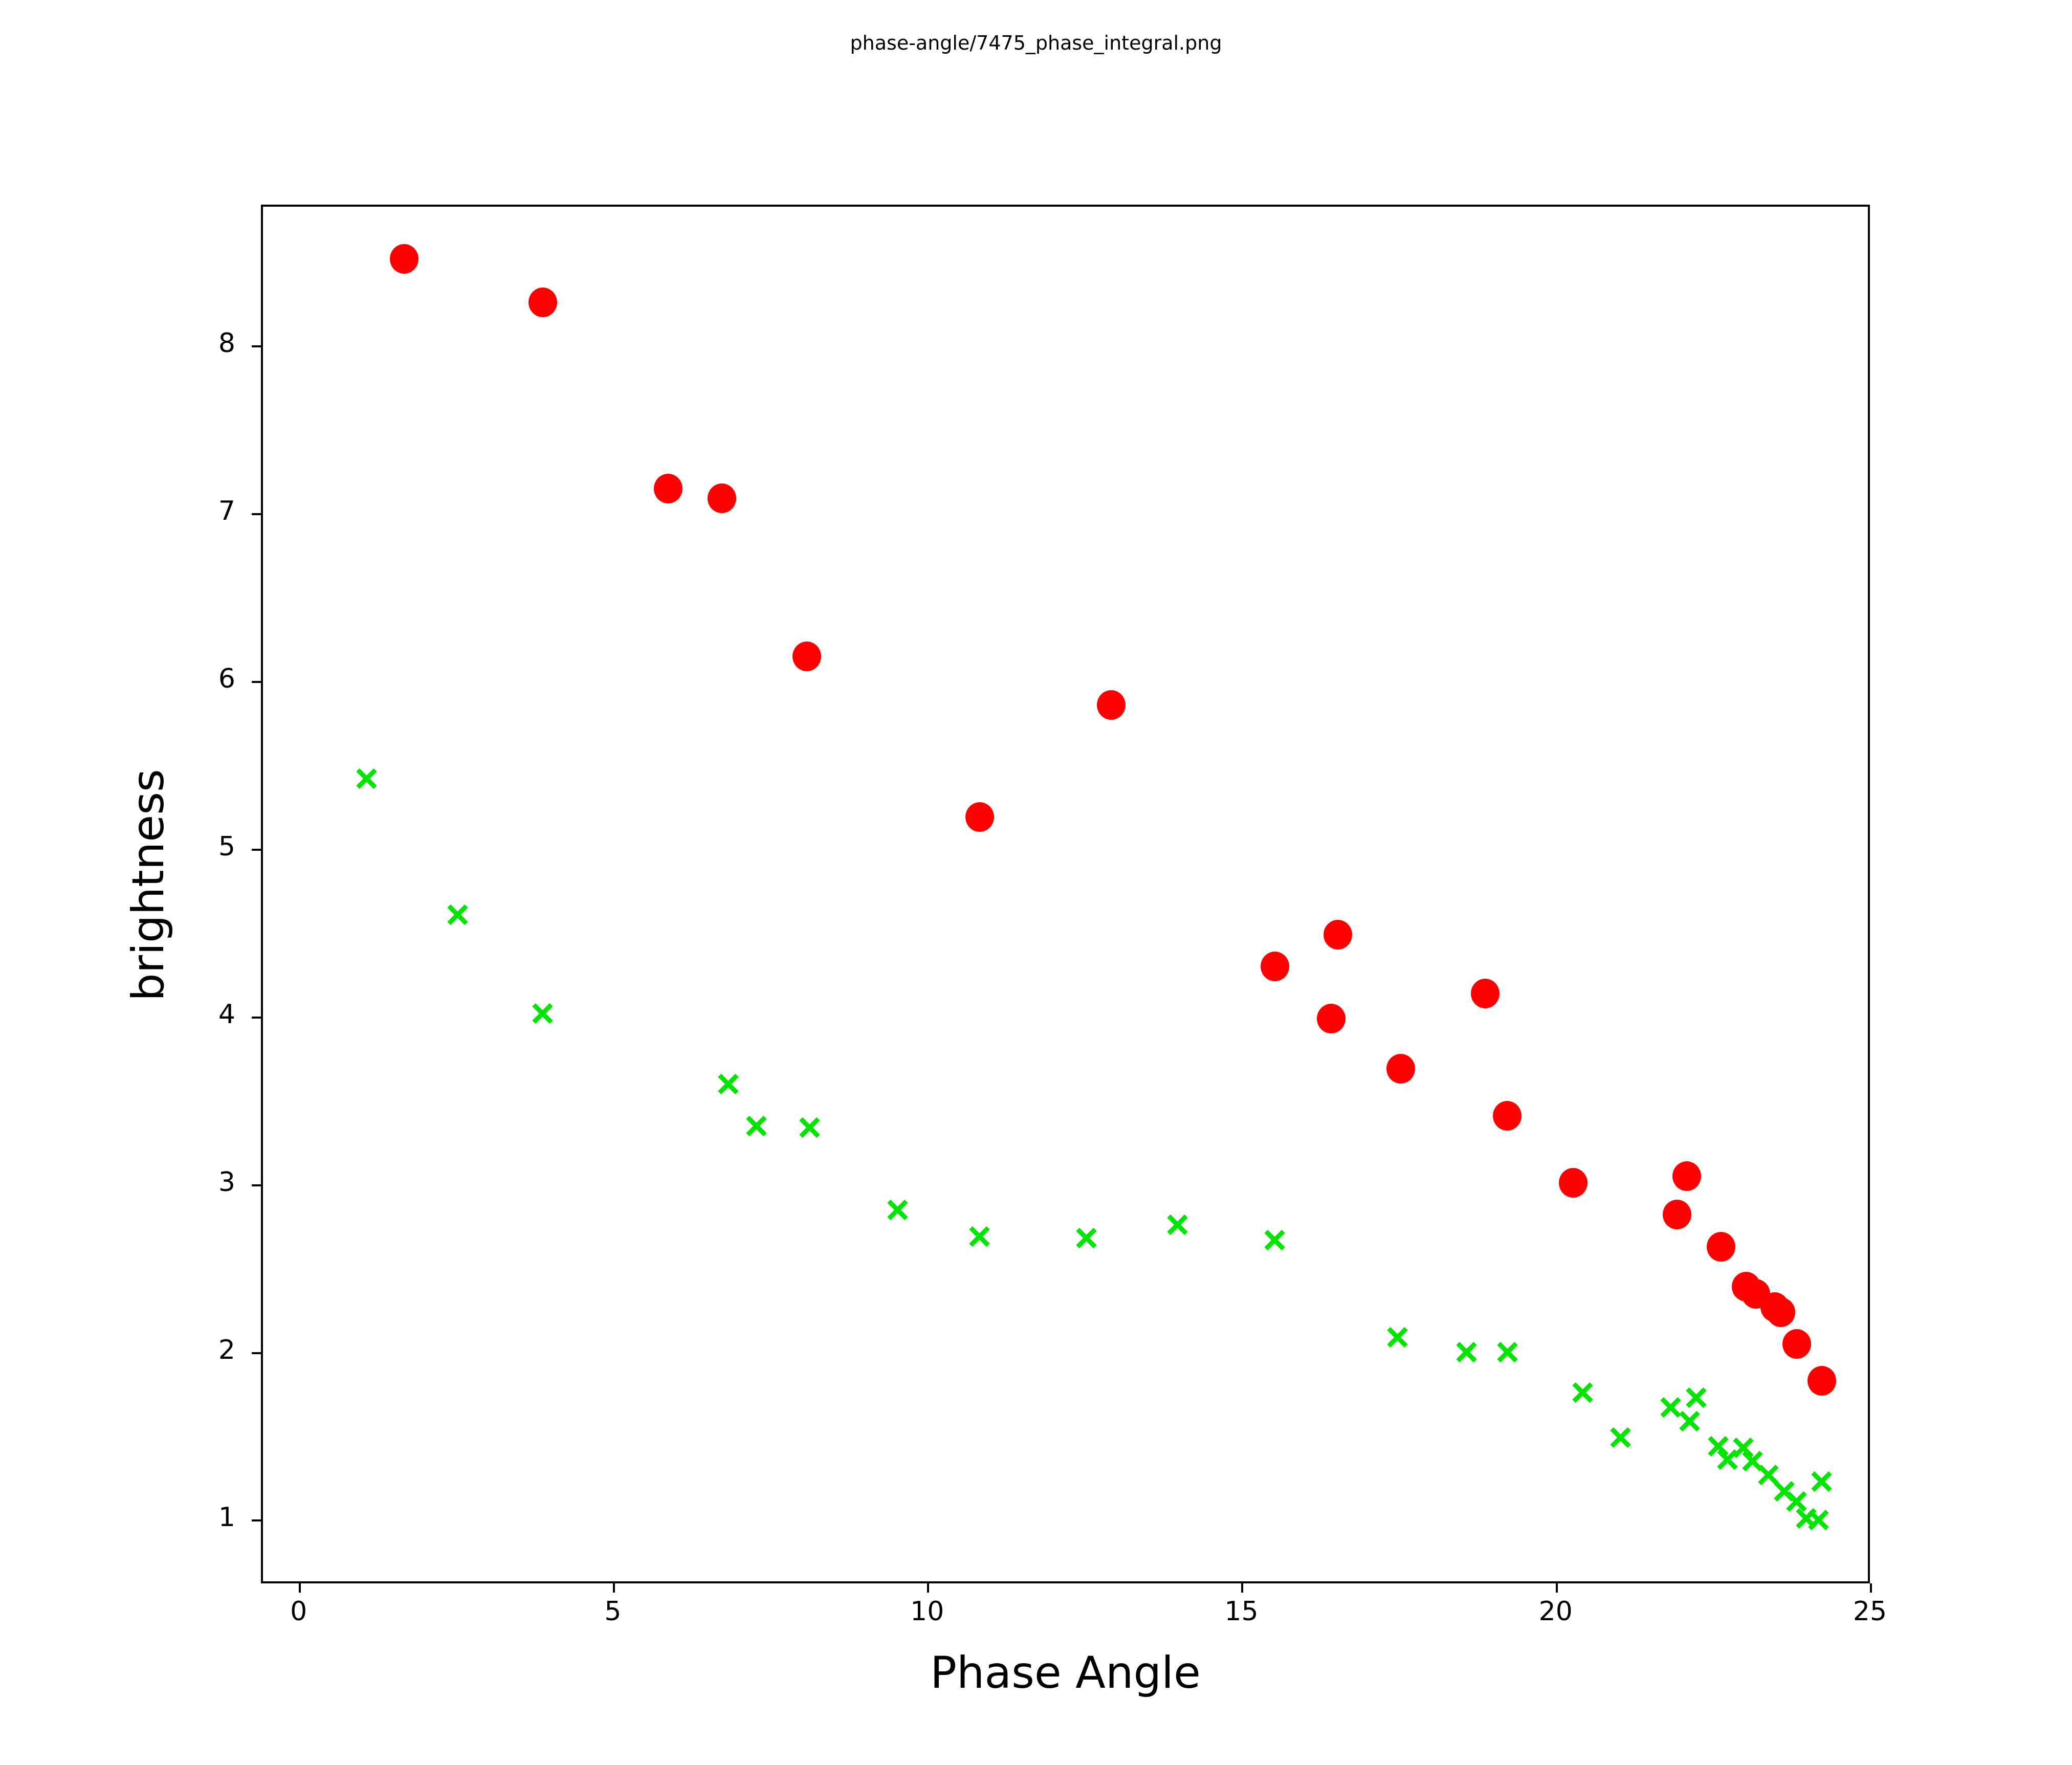 The width and height of the screenshot is (2072, 1765). I want to click on y-tick-label: 2, so click(226, 1349).